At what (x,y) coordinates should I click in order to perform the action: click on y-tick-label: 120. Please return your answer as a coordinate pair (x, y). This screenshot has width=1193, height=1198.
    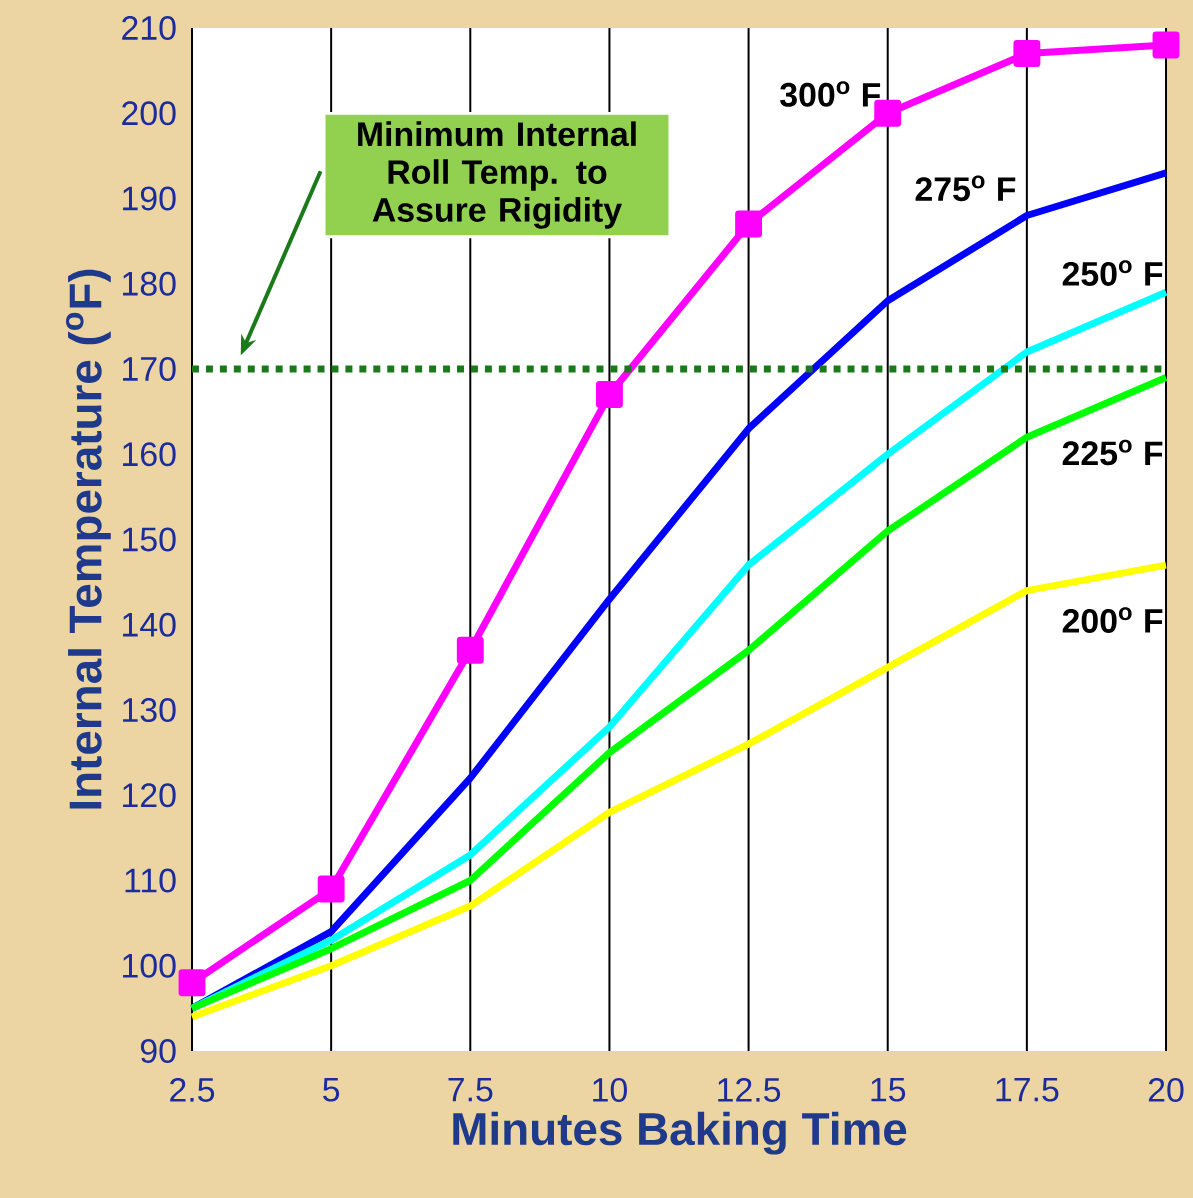
    Looking at the image, I should click on (149, 795).